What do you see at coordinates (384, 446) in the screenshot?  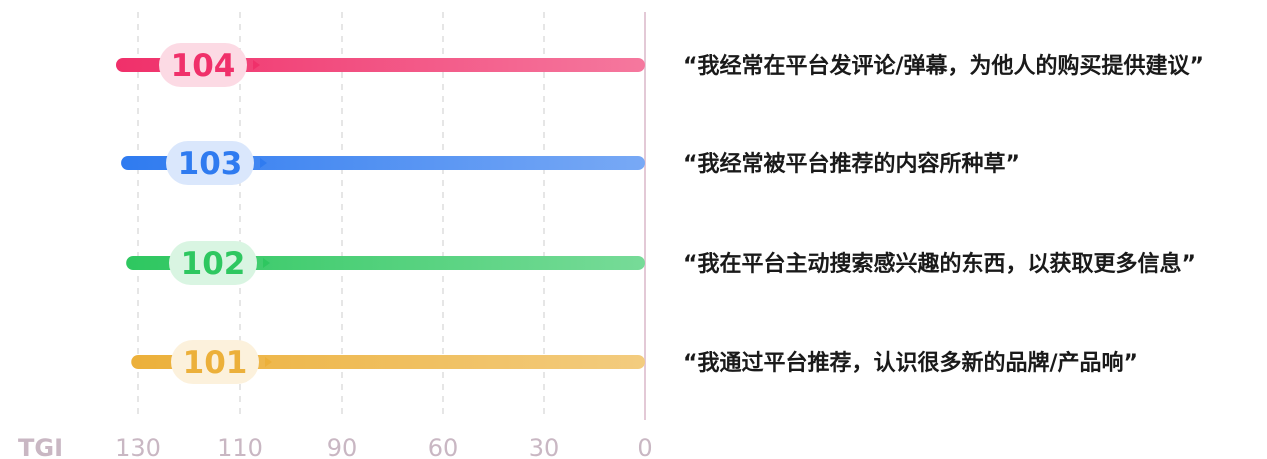 I see `x-axis-ticks: 130 110 90 60 30 0` at bounding box center [384, 446].